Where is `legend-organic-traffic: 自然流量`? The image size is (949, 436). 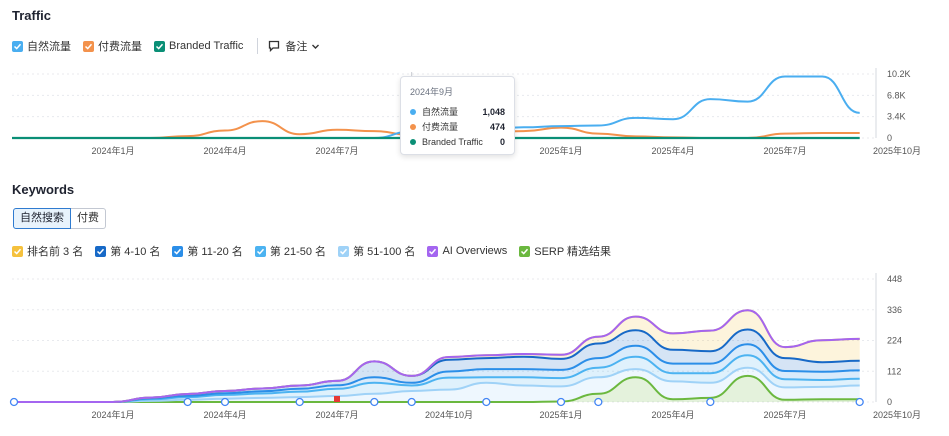
legend-organic-traffic: 自然流量 is located at coordinates (41, 46).